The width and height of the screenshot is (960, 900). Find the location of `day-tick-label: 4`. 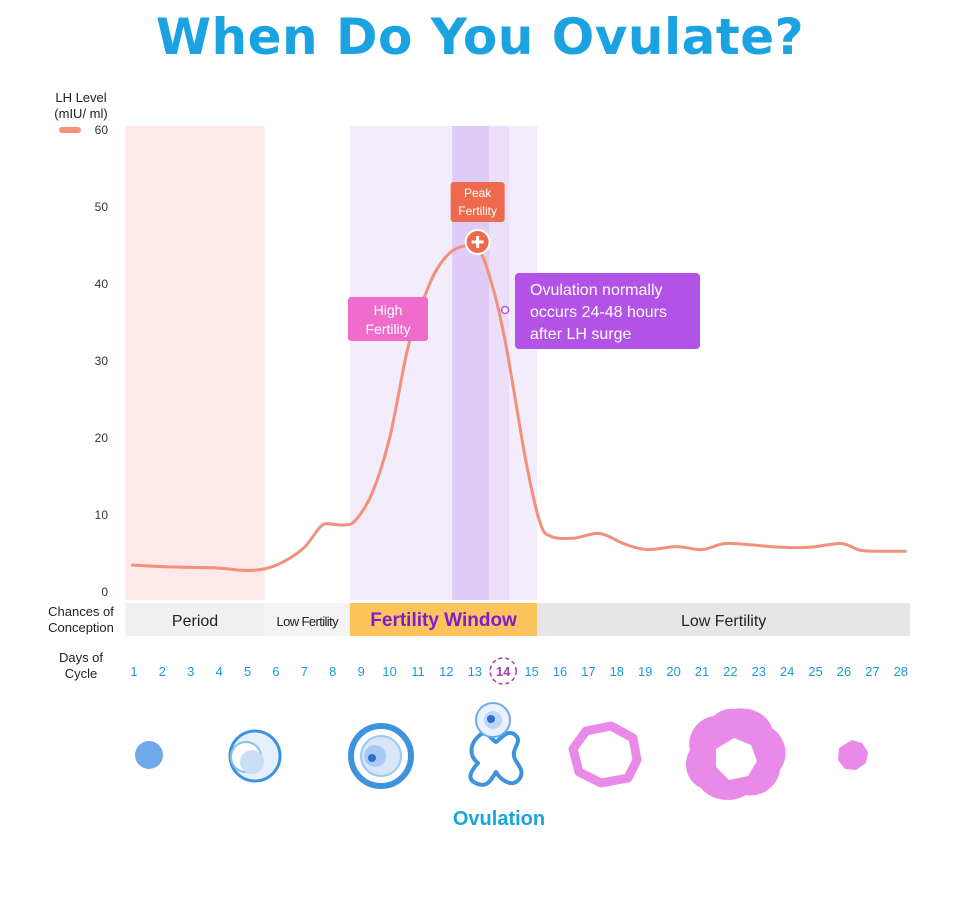

day-tick-label: 4 is located at coordinates (219, 671).